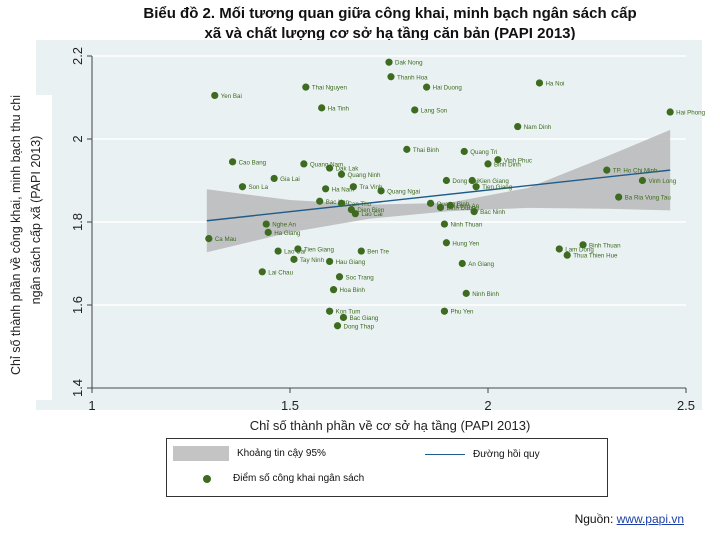 The height and width of the screenshot is (540, 720). Describe the element at coordinates (287, 233) in the screenshot. I see `point-label-39: Ha Giang` at that location.